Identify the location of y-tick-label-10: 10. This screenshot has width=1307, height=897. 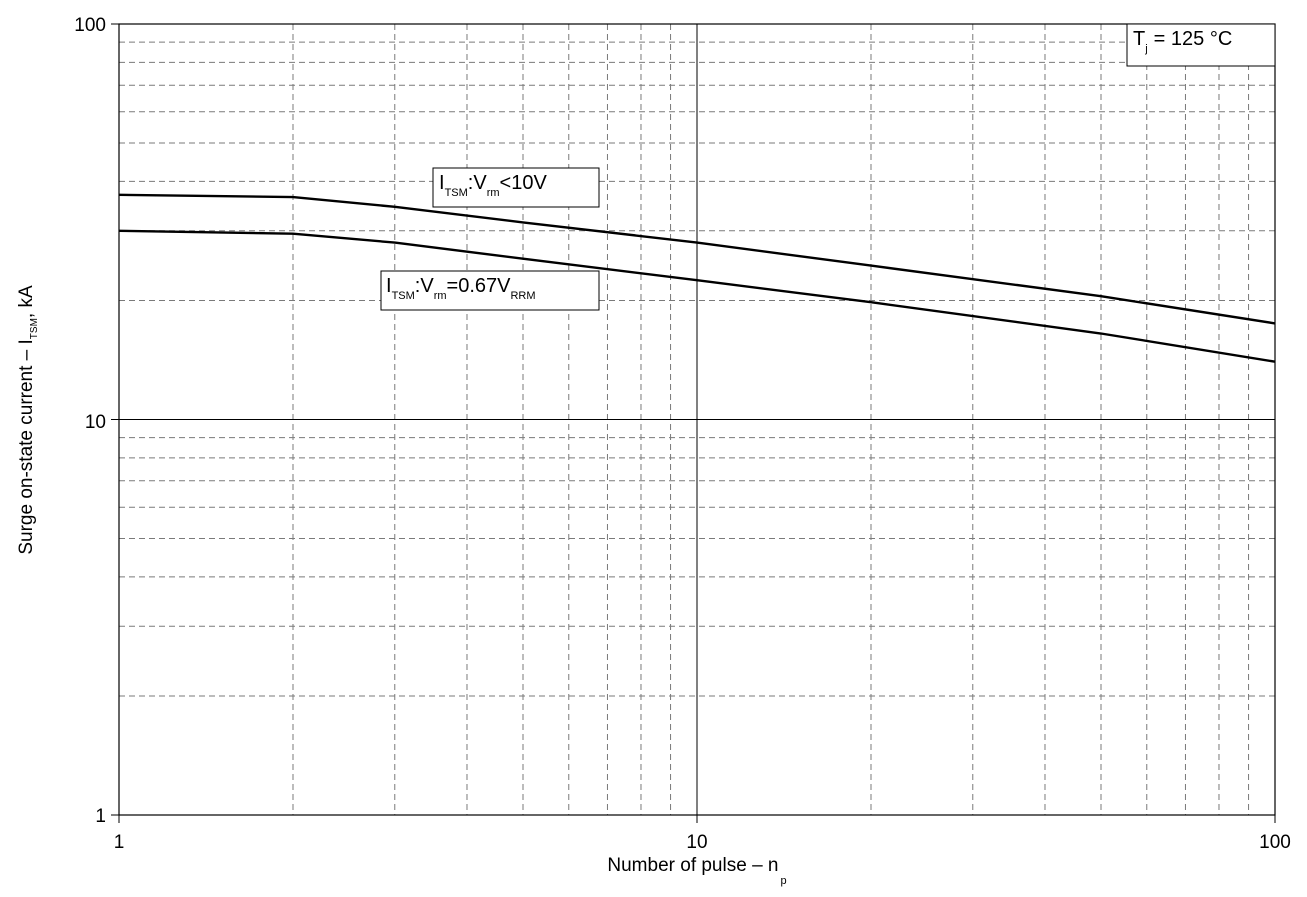
(95, 422).